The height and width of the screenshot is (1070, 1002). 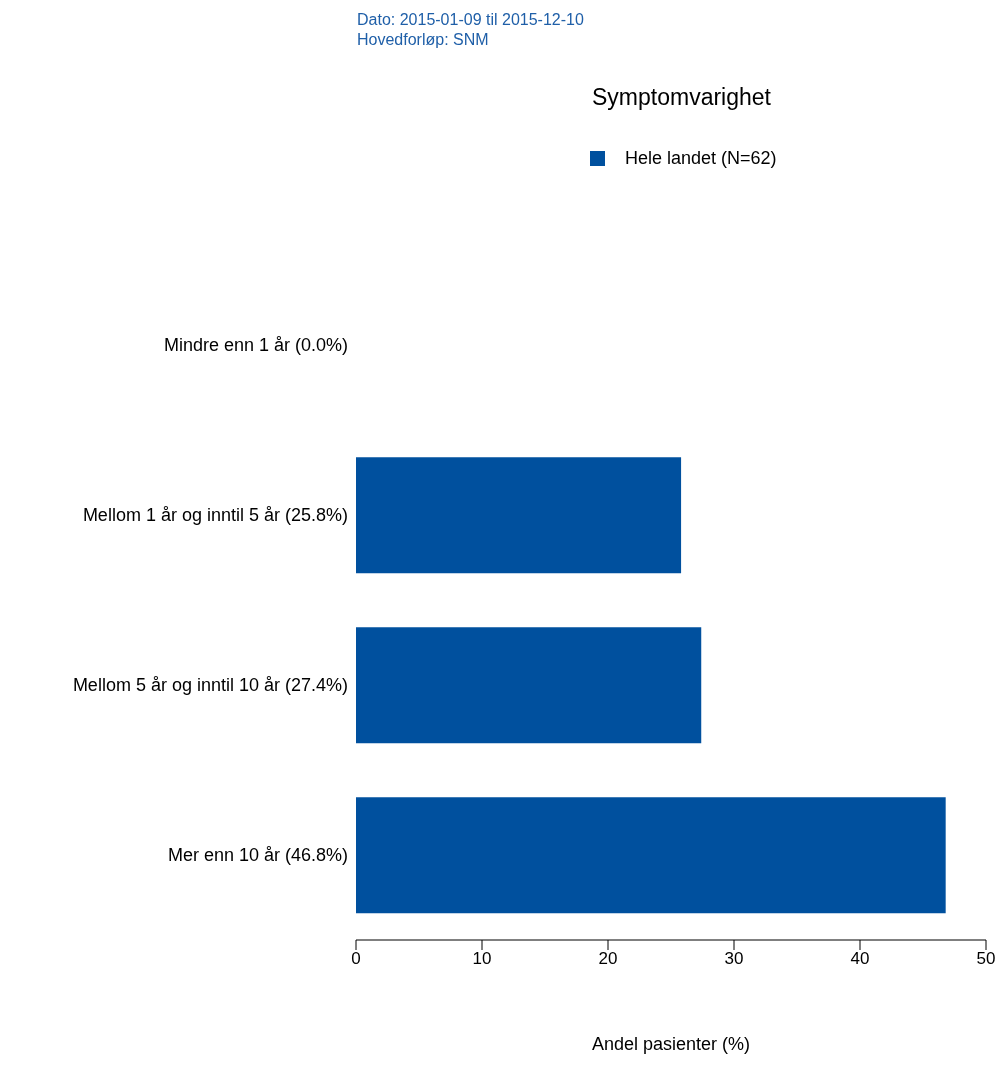 I want to click on x-tick-label: 10, so click(x=482, y=959).